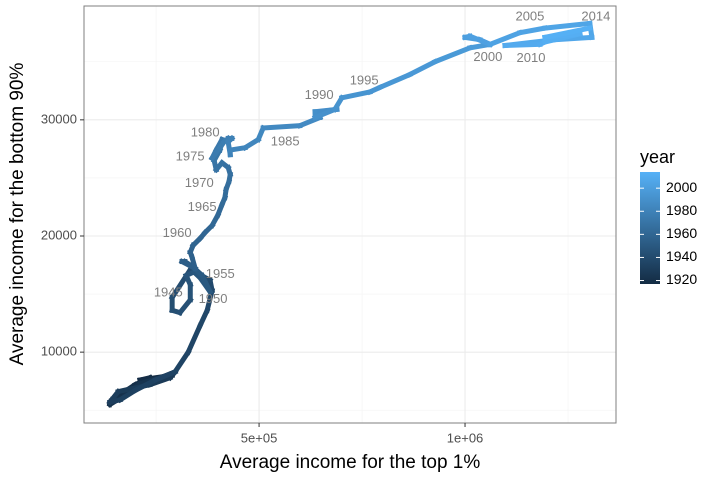 The height and width of the screenshot is (480, 720). What do you see at coordinates (59, 234) in the screenshot?
I see `y-tick-label: 20000` at bounding box center [59, 234].